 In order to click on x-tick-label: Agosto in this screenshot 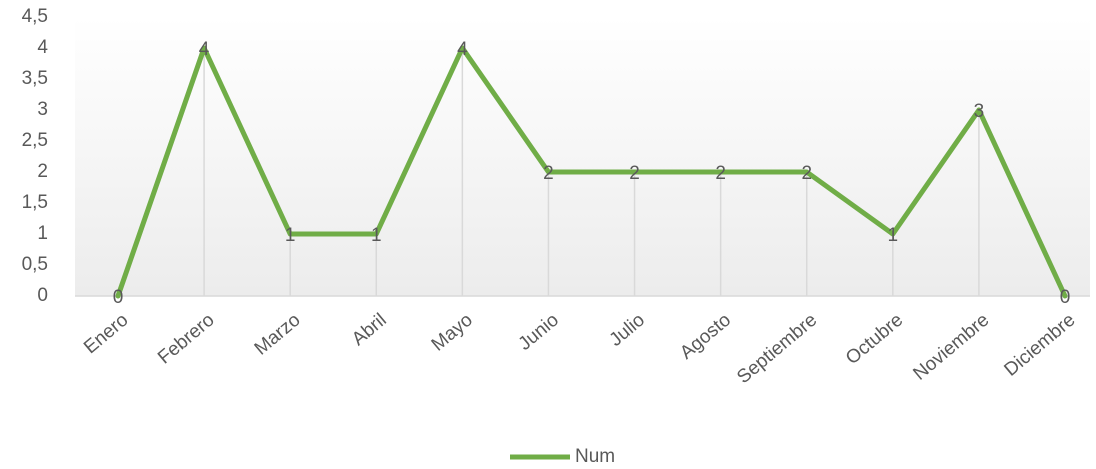, I will do `click(705, 337)`.